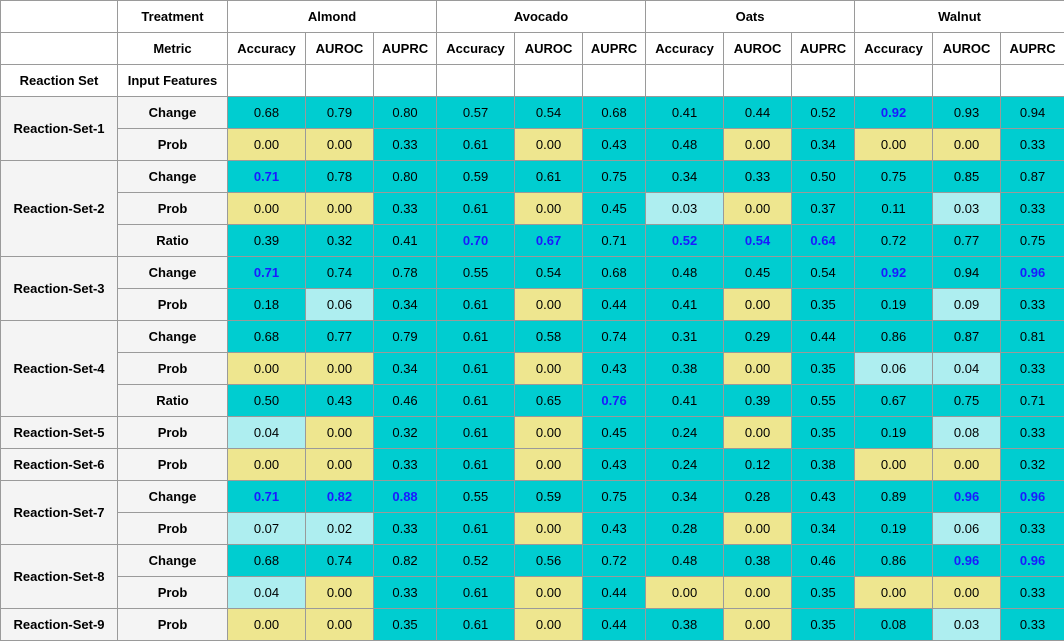 This screenshot has height=641, width=1064. I want to click on value-cell: 0.88, so click(405, 496).